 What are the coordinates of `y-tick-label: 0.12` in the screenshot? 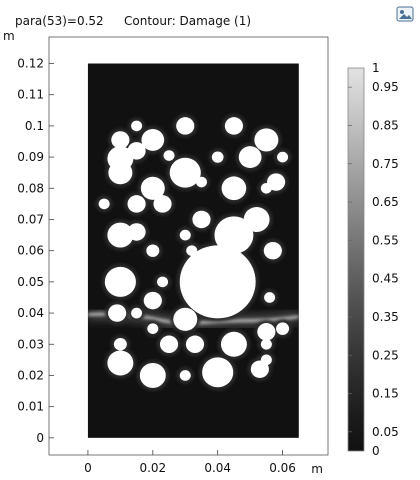 It's located at (30, 64).